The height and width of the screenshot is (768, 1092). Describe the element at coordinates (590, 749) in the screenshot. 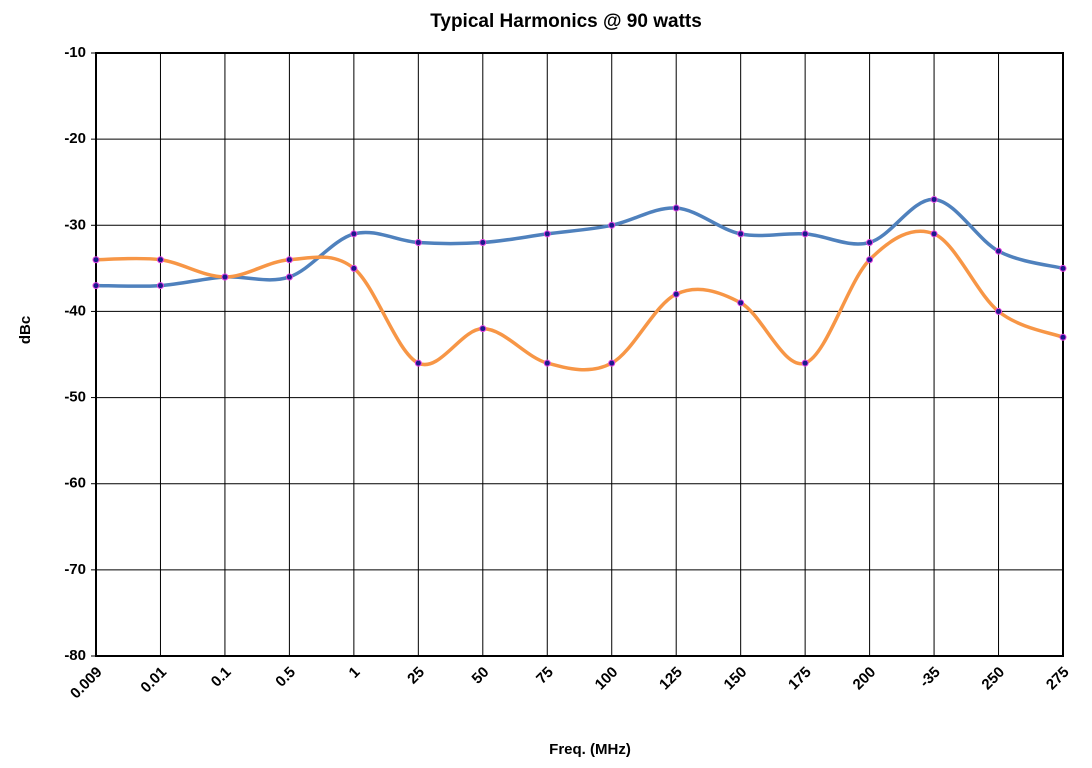

I see `x-axis-label: Freq. (MHz)` at that location.